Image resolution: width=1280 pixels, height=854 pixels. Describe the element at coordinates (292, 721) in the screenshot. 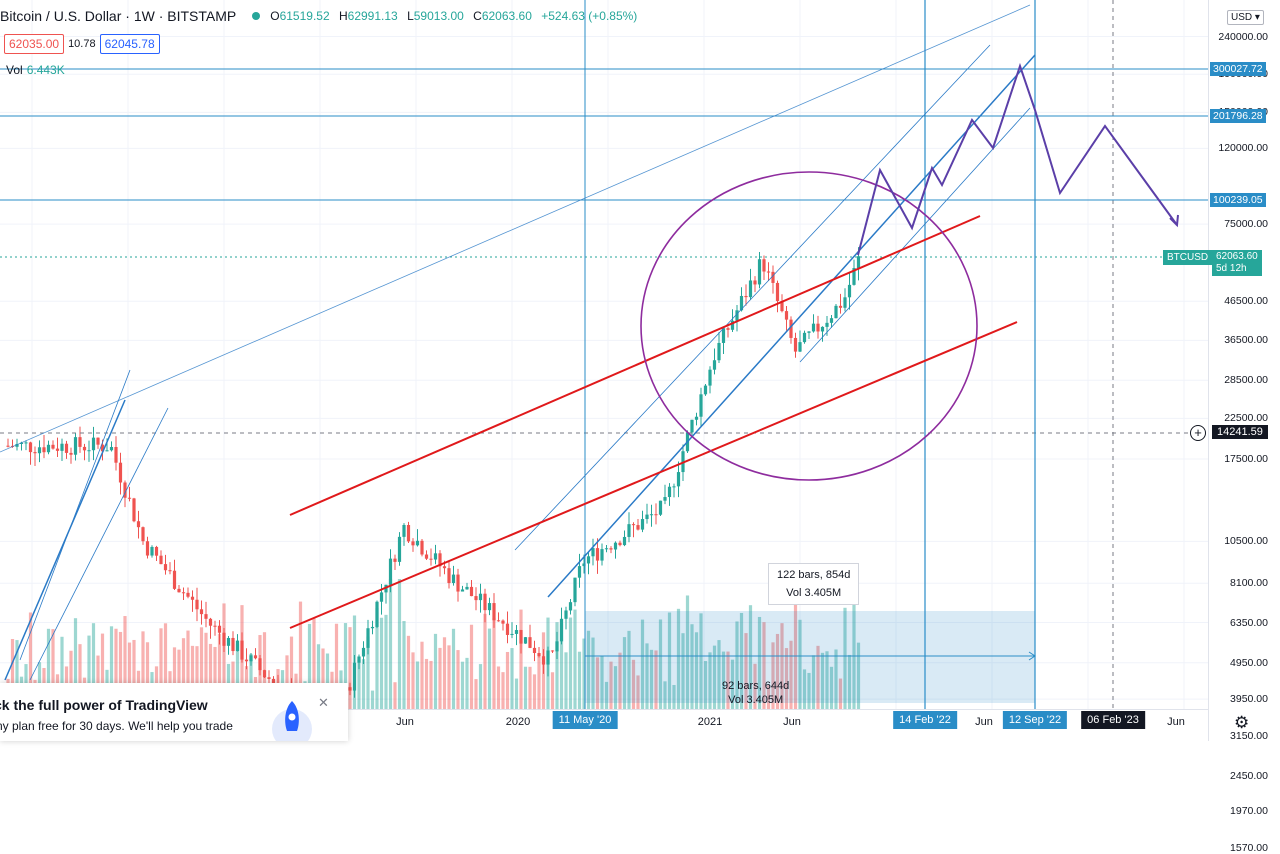

I see `rocket-icon` at that location.